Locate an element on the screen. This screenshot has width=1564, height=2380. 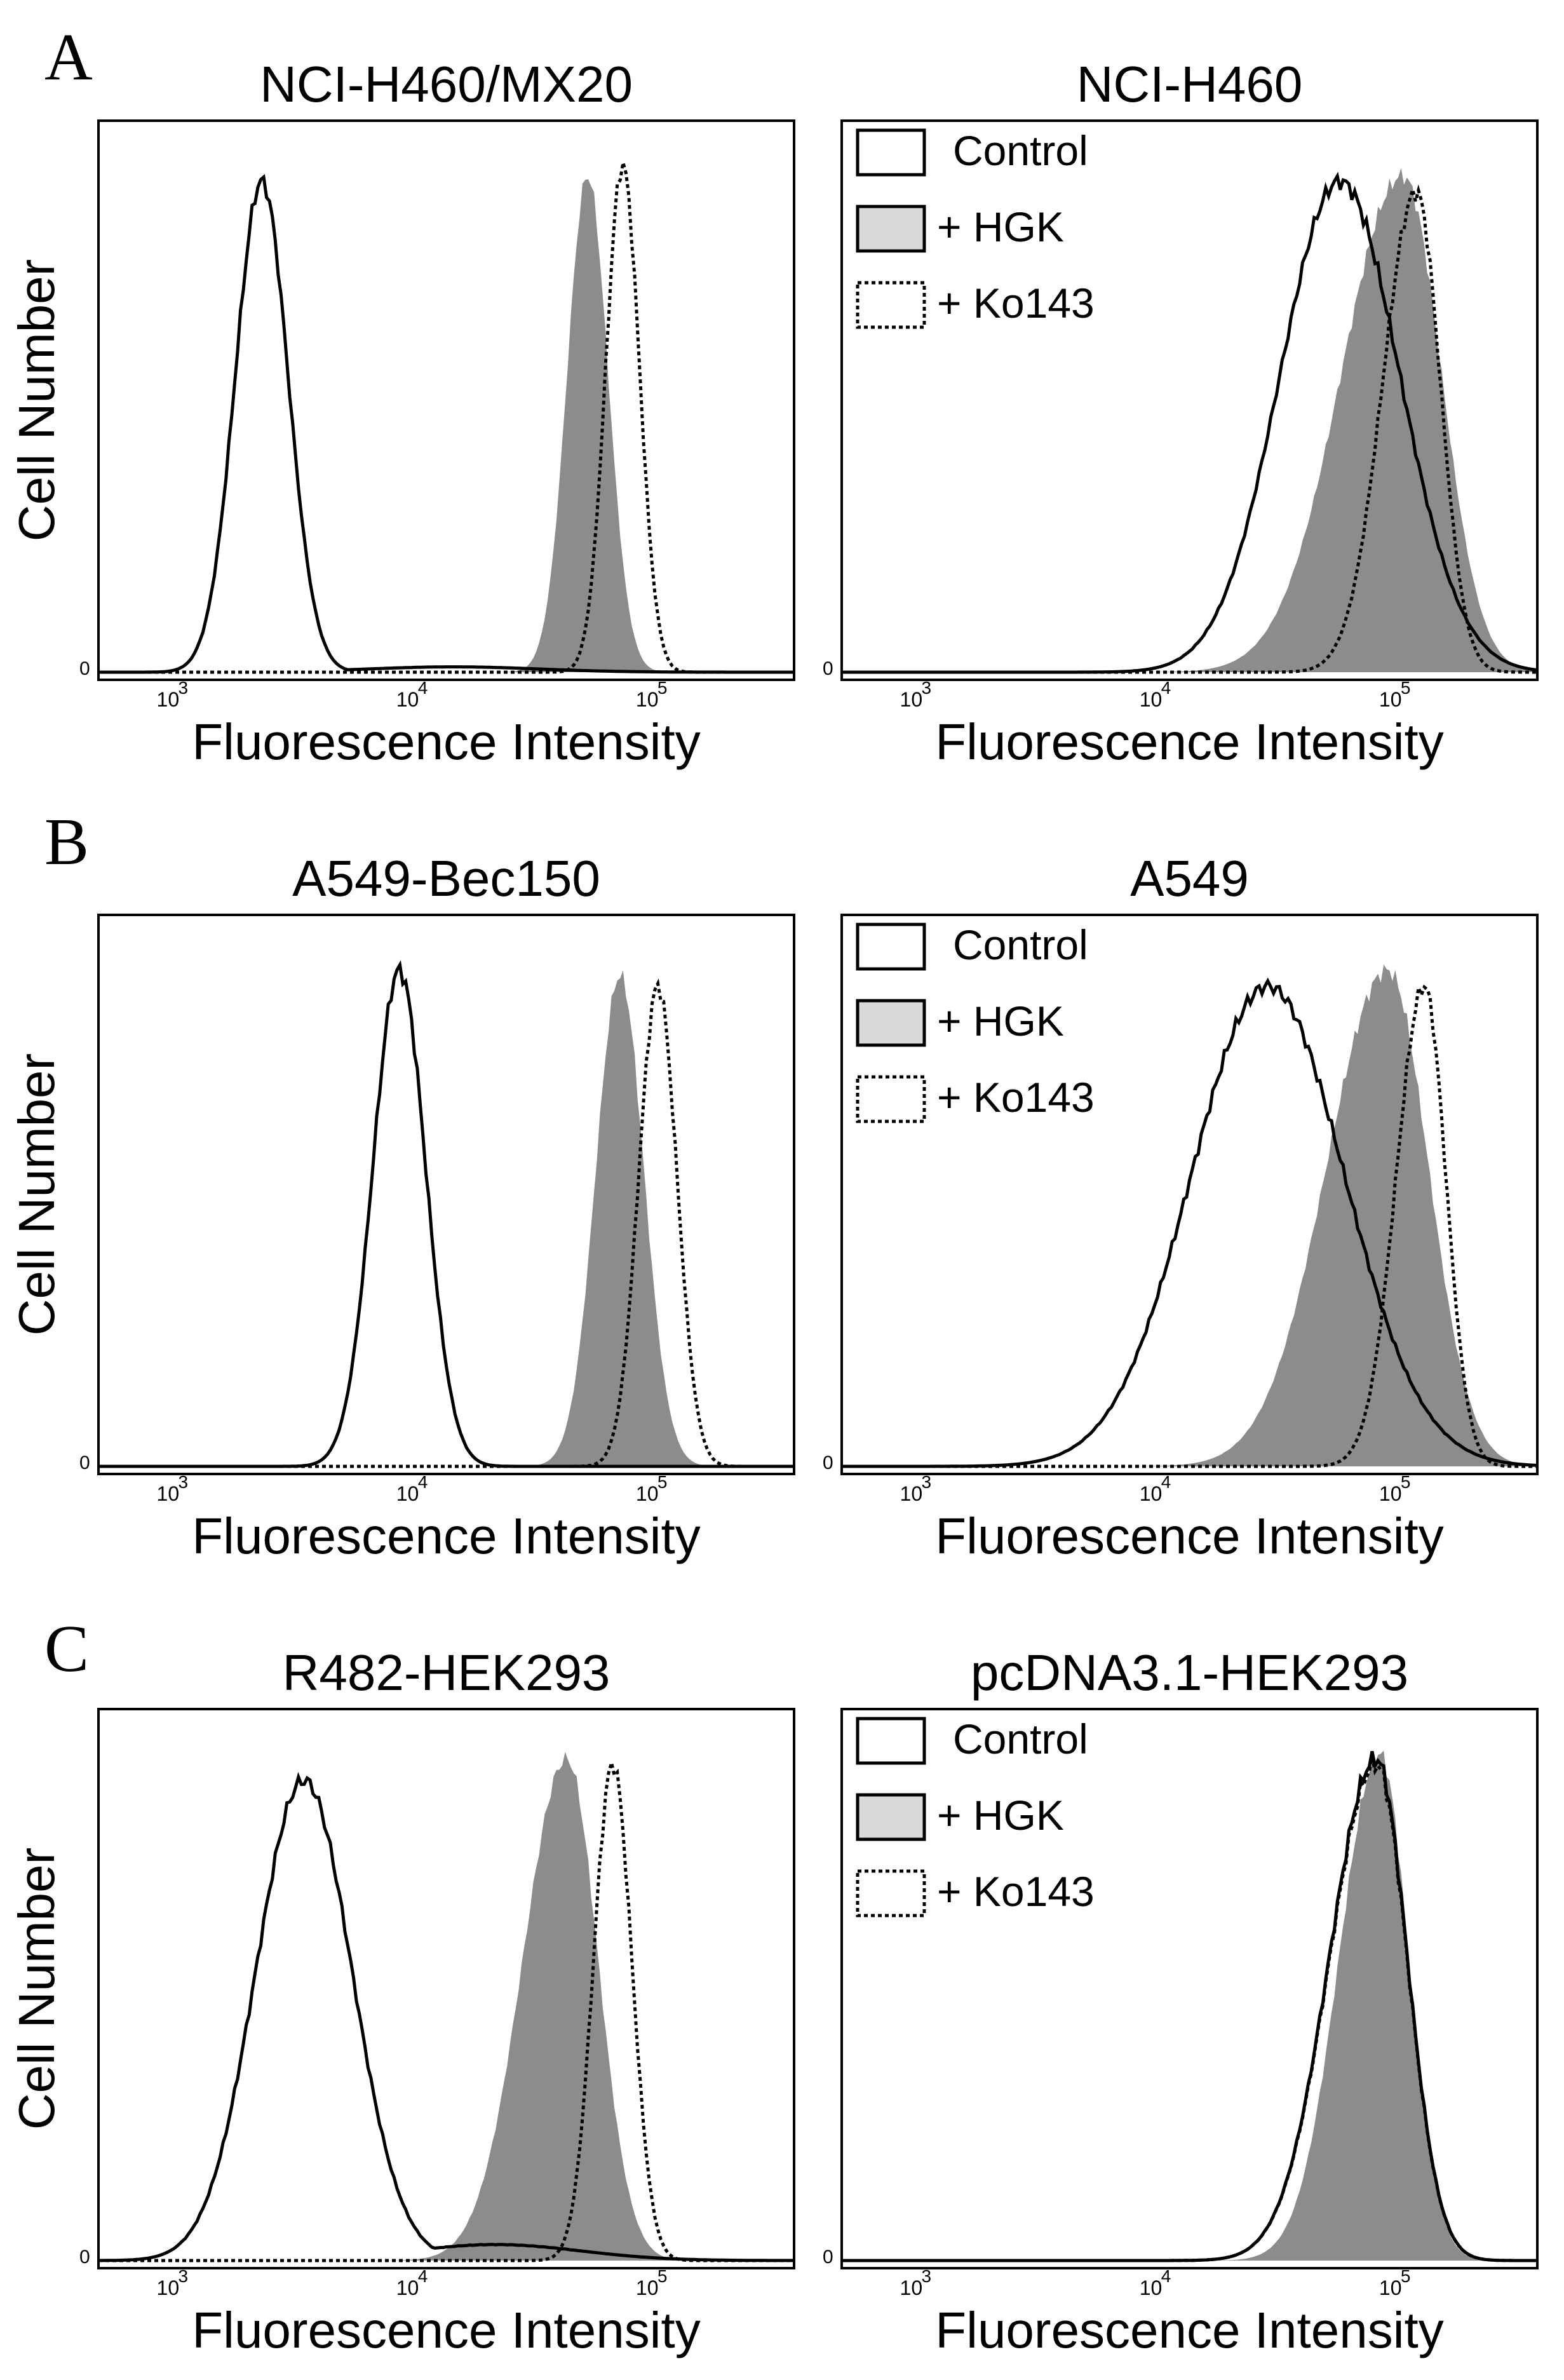
chart-title: A549-Bec150 is located at coordinates (446, 879).